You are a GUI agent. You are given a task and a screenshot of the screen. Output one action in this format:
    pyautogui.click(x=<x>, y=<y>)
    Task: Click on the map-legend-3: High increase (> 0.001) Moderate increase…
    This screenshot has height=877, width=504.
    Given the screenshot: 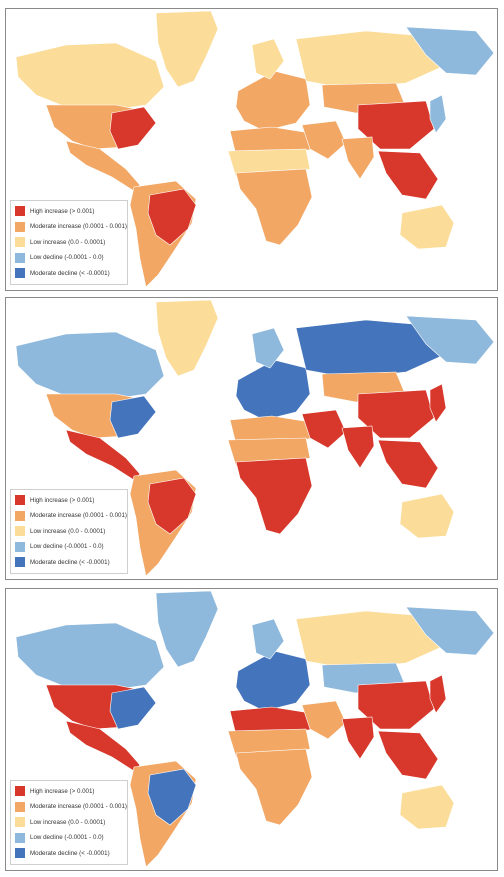 What is the action you would take?
    pyautogui.click(x=69, y=822)
    